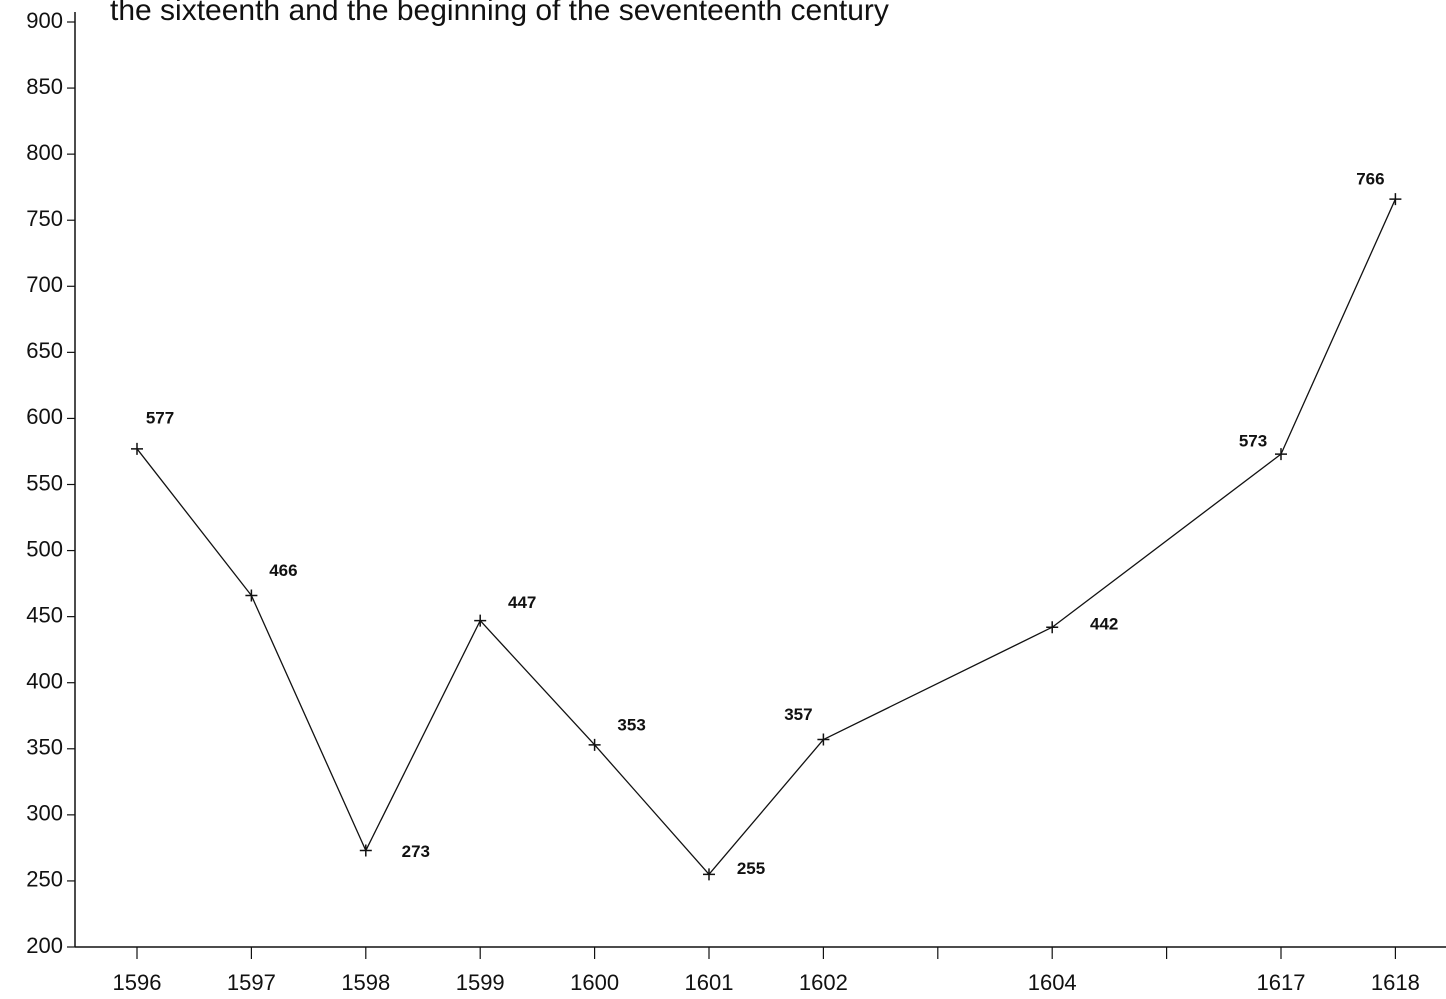 This screenshot has height=999, width=1446. I want to click on y-tick-label: 800, so click(44, 152).